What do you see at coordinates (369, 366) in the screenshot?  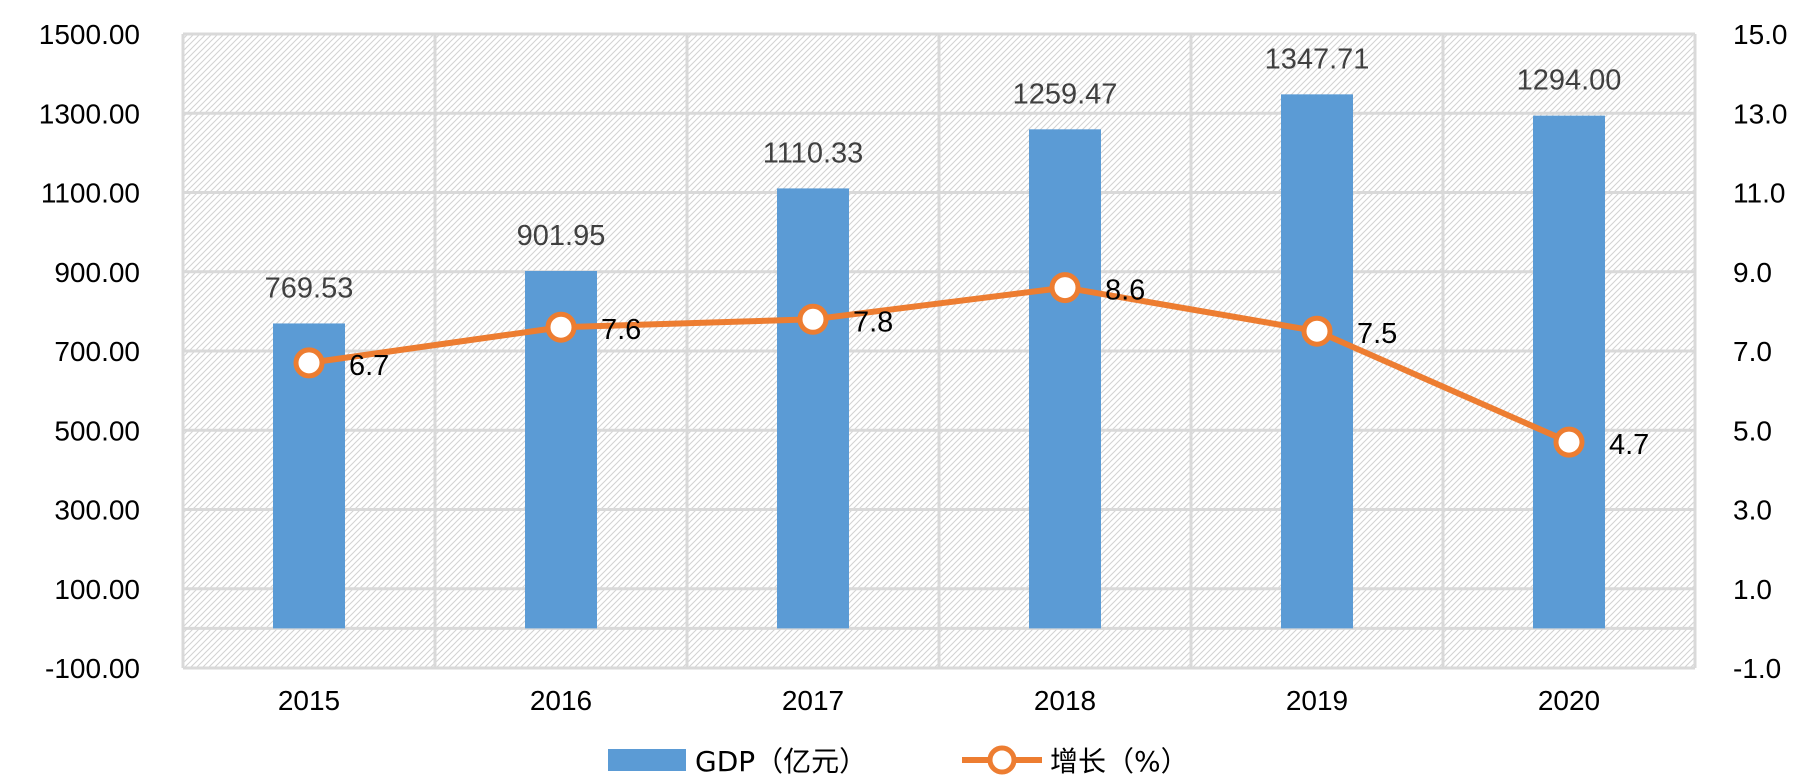 I see `growth-point-label: 6.7` at bounding box center [369, 366].